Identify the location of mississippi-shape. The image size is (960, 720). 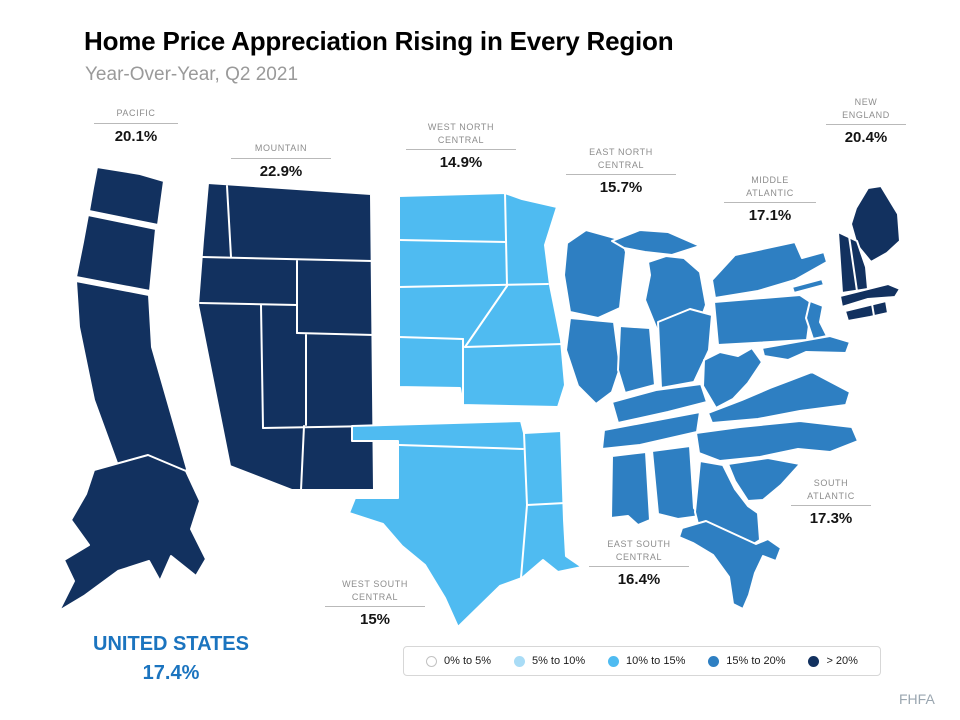
(630, 488).